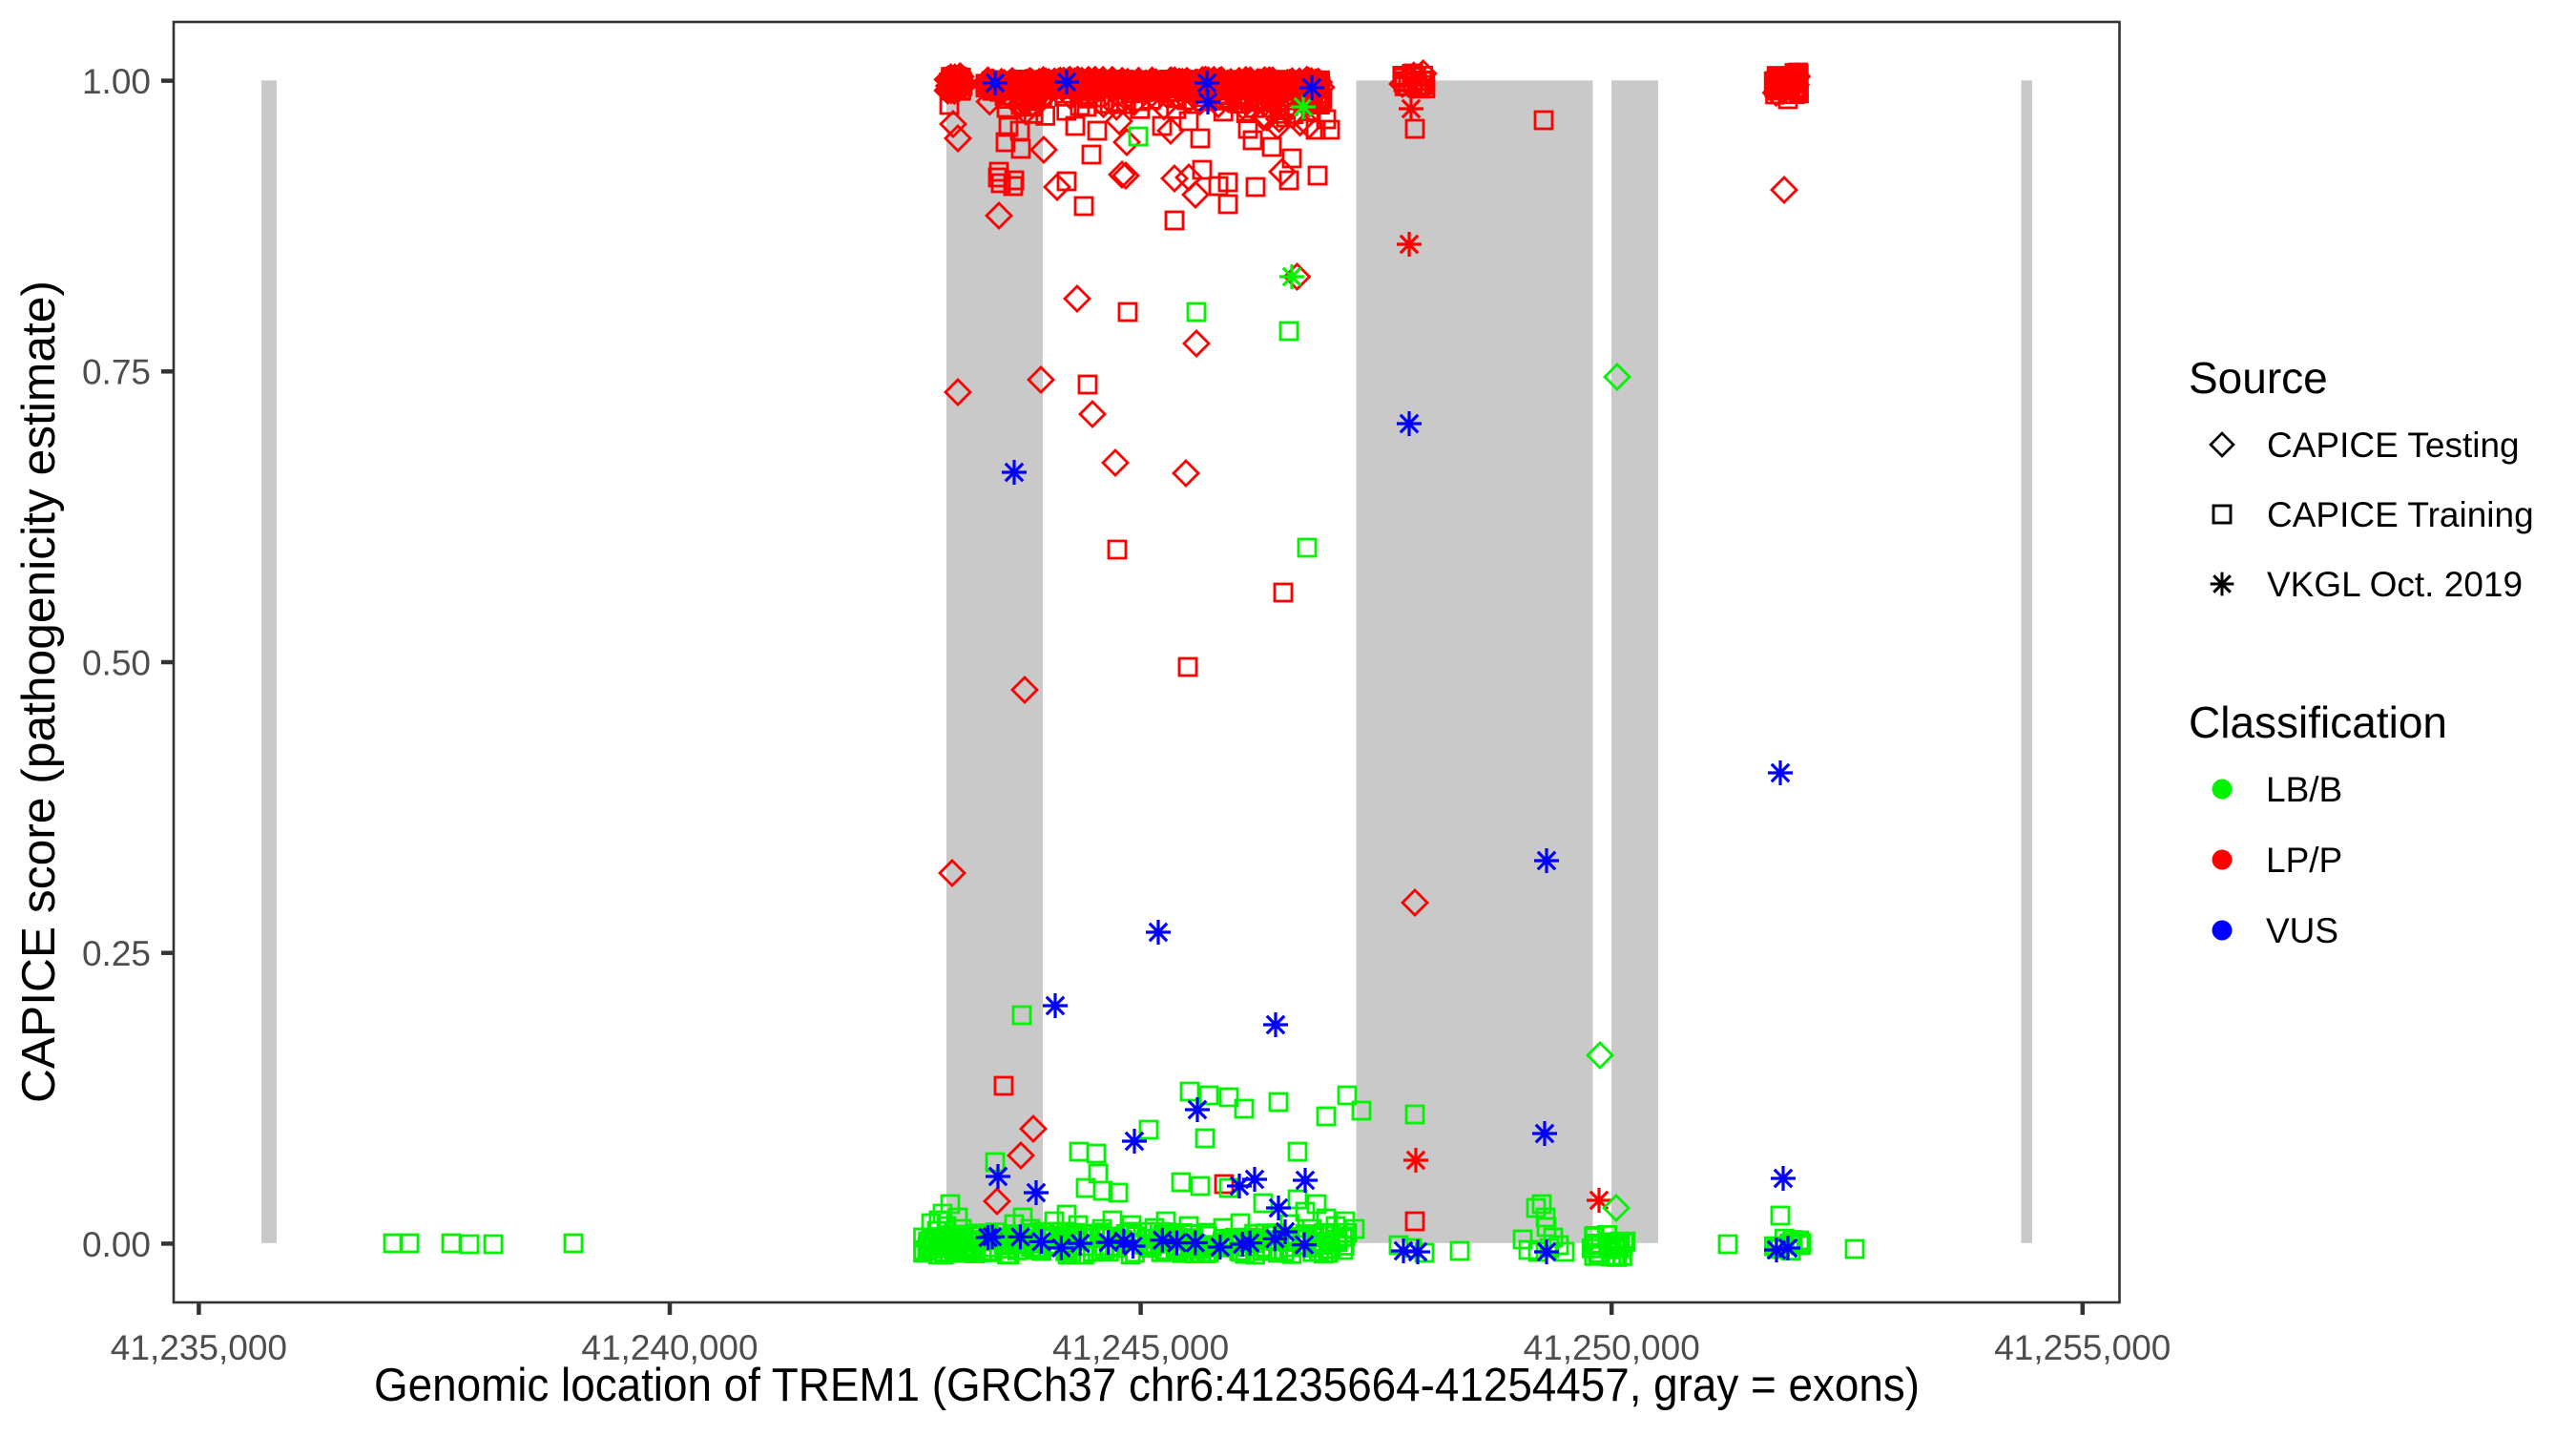 This screenshot has width=2576, height=1436. What do you see at coordinates (1140, 1347) in the screenshot?
I see `svg-text: 41,245,000` at bounding box center [1140, 1347].